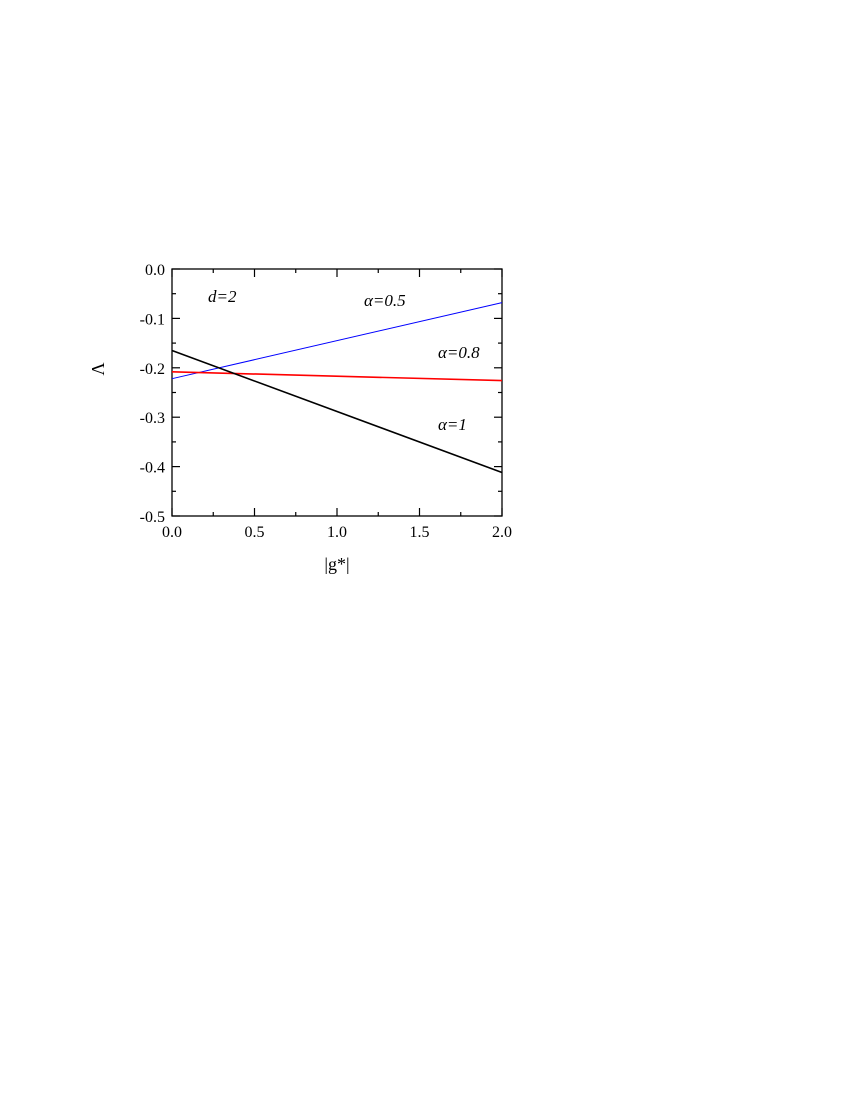 The width and height of the screenshot is (850, 1105). I want to click on y-tick-label: -0.5, so click(152, 517).